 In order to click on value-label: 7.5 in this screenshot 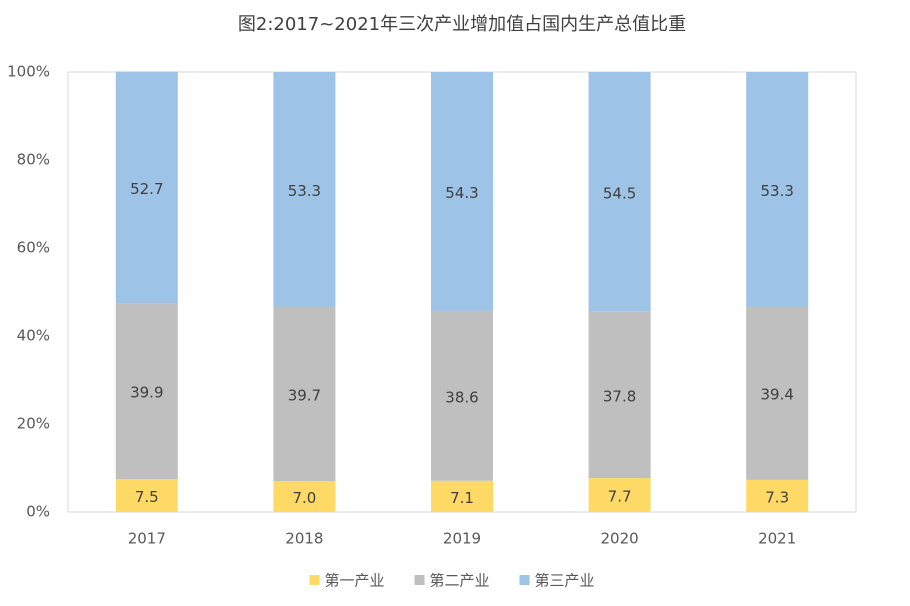, I will do `click(147, 497)`.